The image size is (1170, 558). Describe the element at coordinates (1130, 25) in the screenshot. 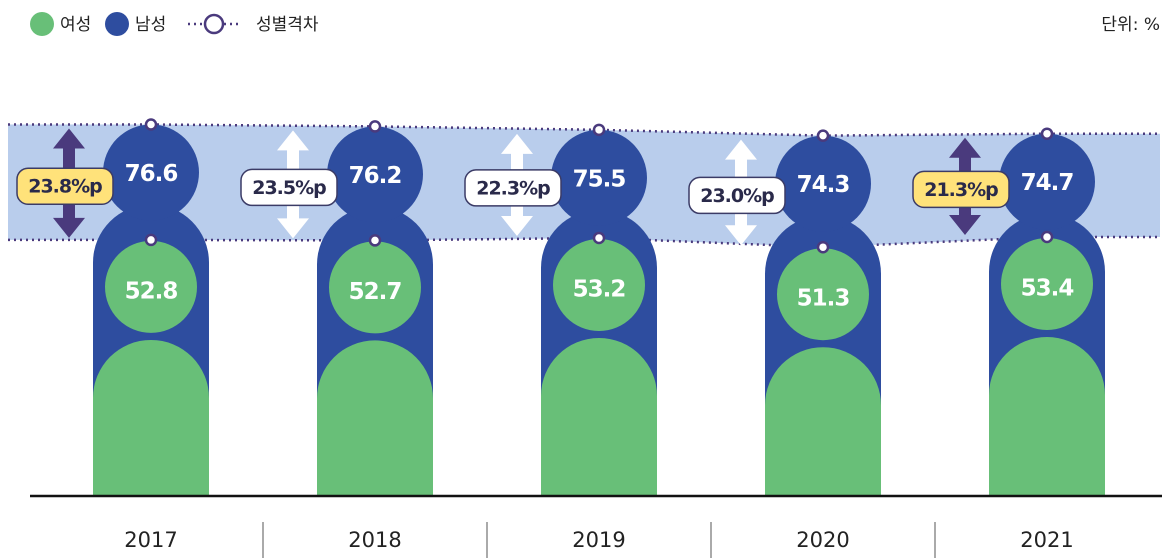

I see `unit-note: 단위: %` at that location.